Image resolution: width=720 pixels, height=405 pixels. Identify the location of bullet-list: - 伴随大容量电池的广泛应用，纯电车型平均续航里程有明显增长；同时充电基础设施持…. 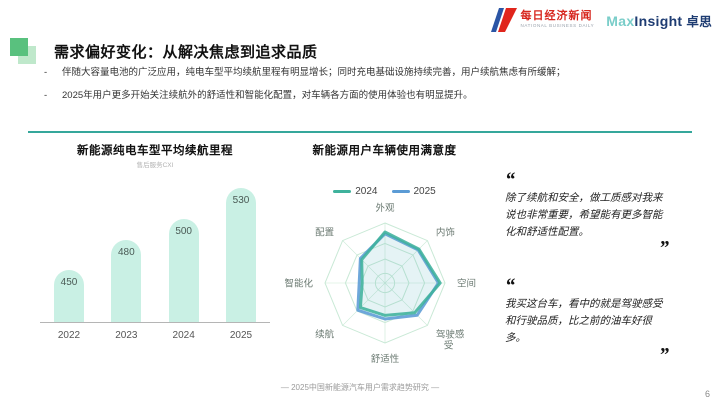
(374, 89).